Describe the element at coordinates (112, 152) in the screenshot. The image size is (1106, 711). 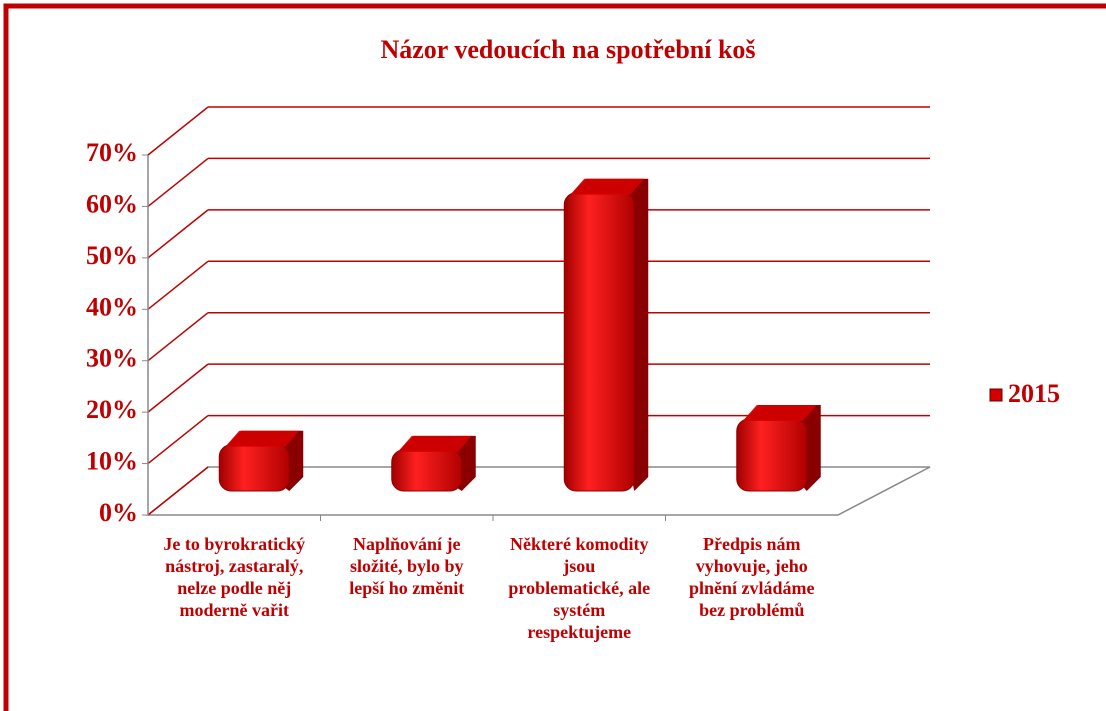
I see `y-tick-label: 70%` at that location.